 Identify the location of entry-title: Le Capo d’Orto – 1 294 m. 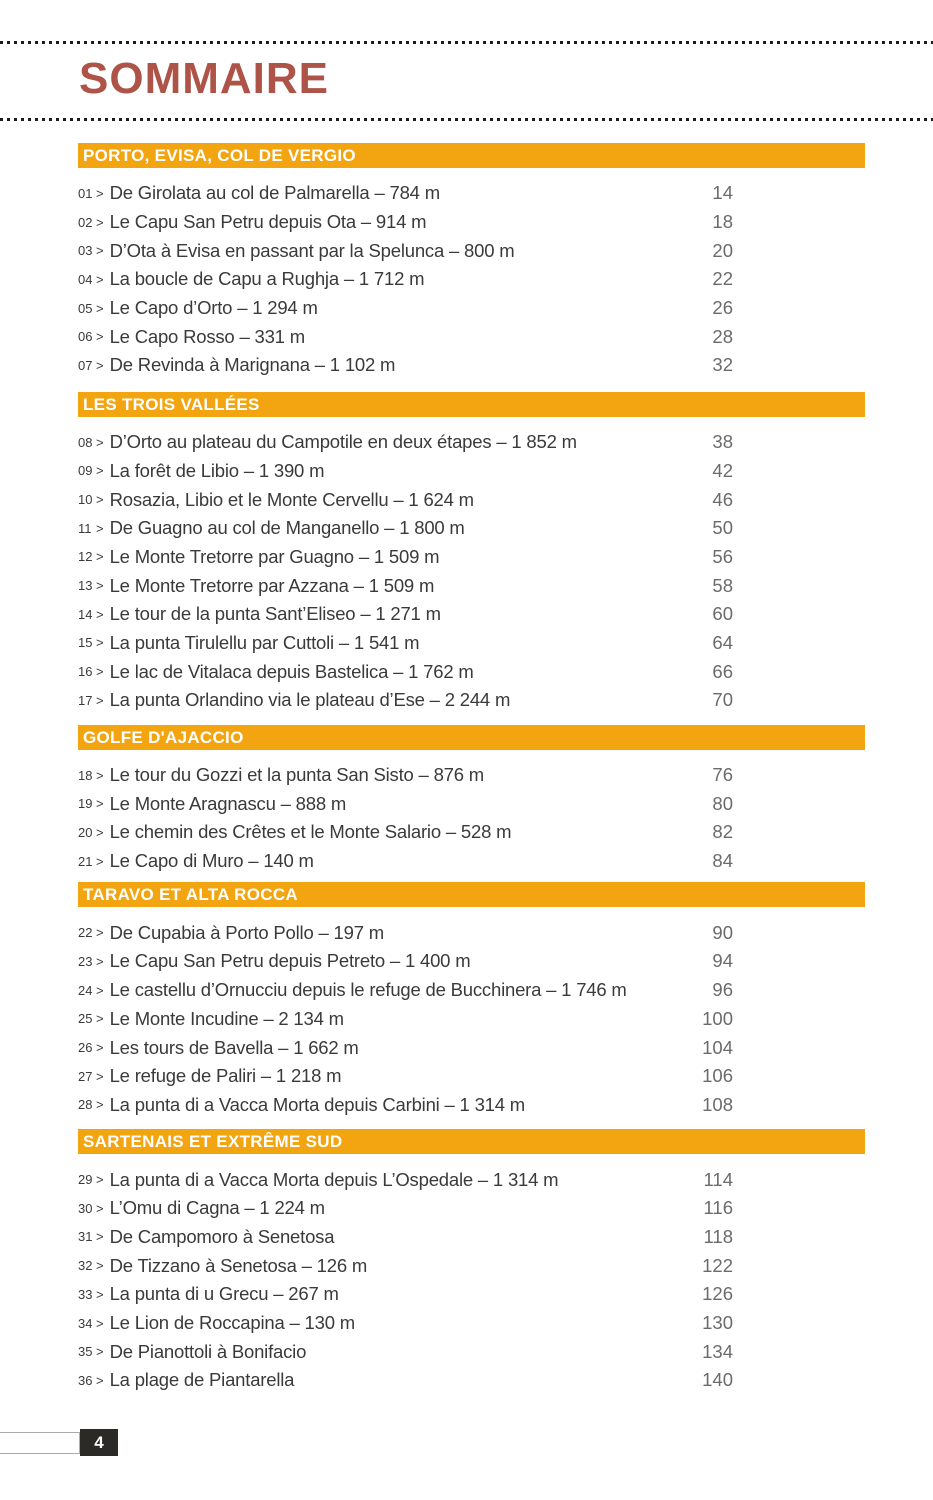
(213, 308).